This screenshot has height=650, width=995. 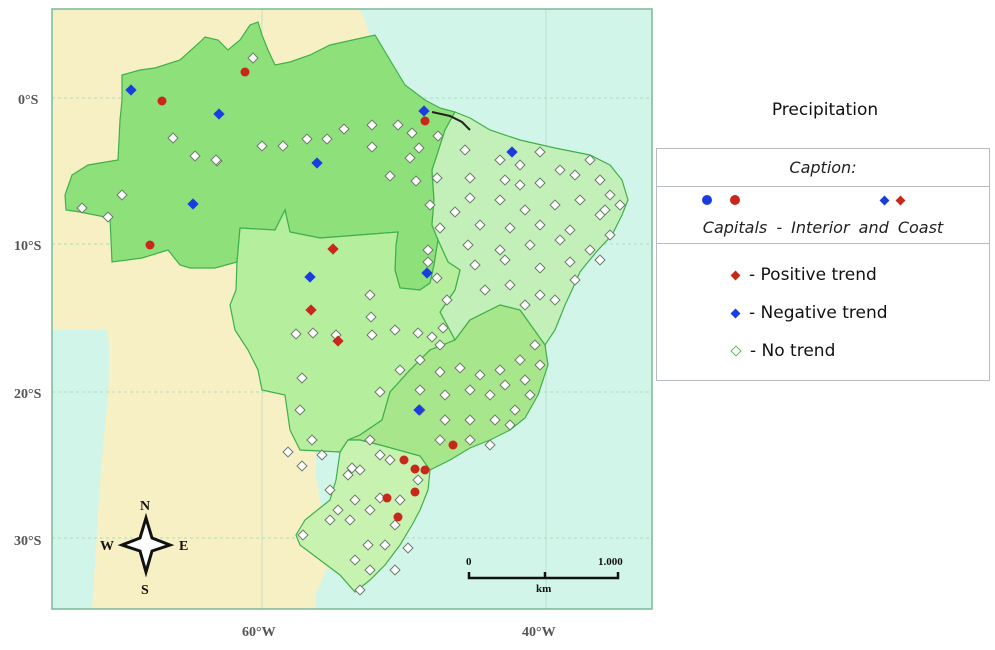 What do you see at coordinates (469, 562) in the screenshot?
I see `svg-text: 0` at bounding box center [469, 562].